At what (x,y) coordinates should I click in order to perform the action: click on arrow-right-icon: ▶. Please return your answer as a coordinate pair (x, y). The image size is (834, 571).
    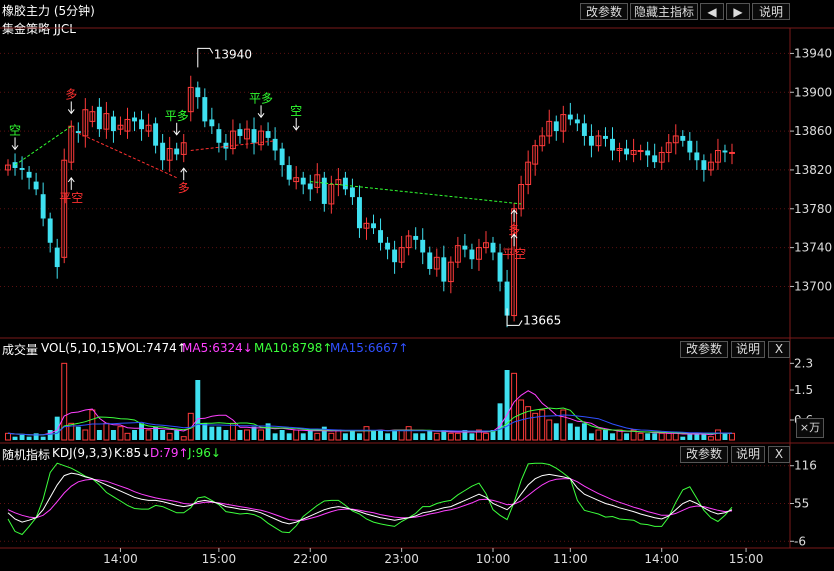
    Looking at the image, I should click on (738, 11).